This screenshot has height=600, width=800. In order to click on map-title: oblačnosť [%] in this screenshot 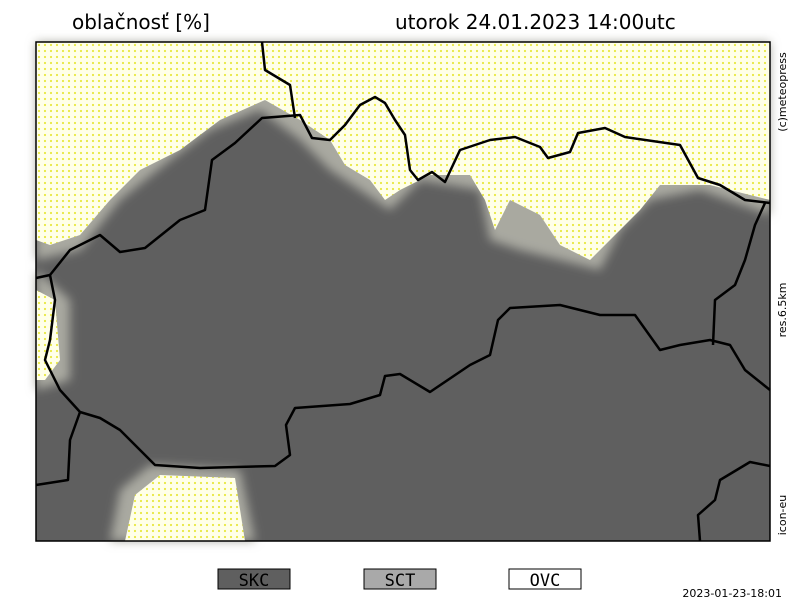, I will do `click(141, 22)`.